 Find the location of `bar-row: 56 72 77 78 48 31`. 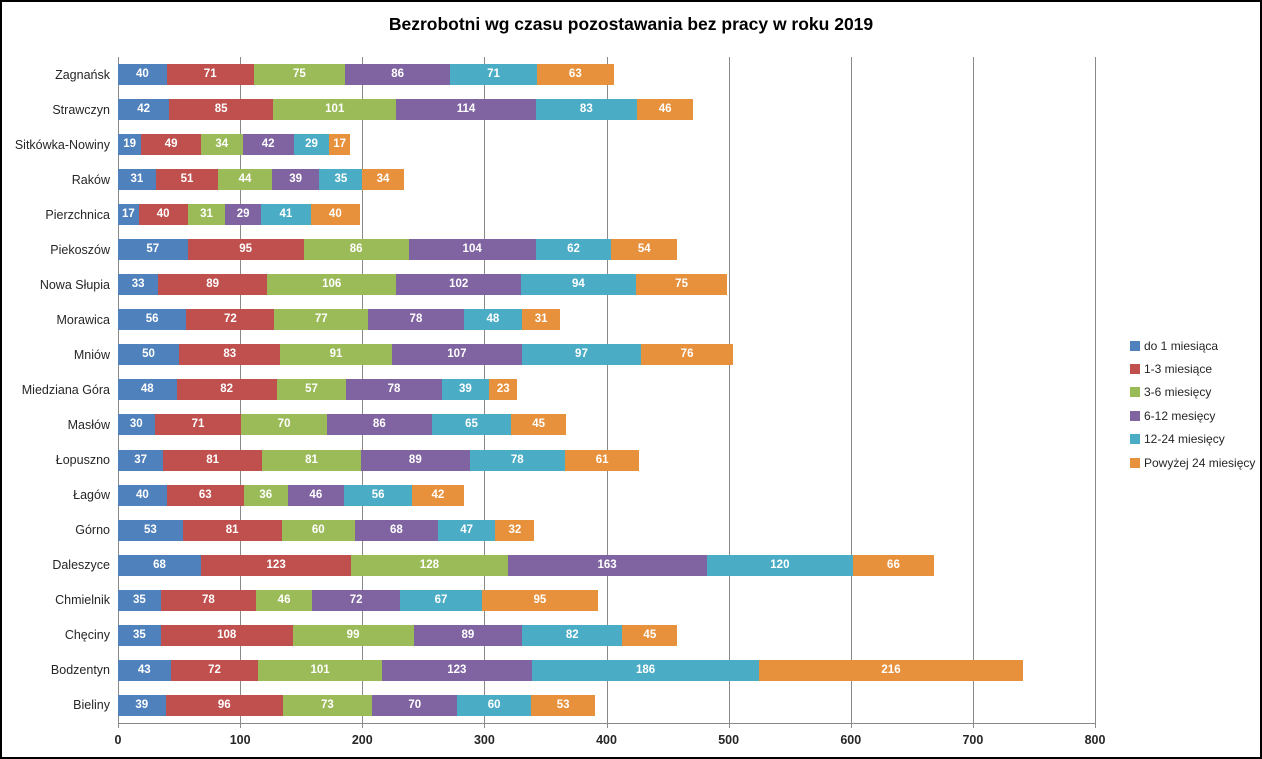

bar-row: 56 72 77 78 48 31 is located at coordinates (606, 319).